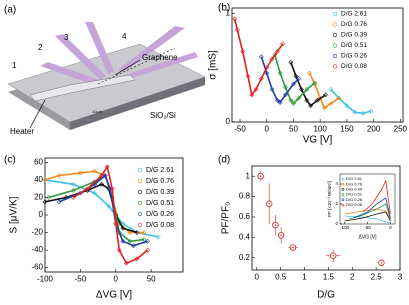  Describe the element at coordinates (37, 114) in the screenshot. I see `pointer` at that location.